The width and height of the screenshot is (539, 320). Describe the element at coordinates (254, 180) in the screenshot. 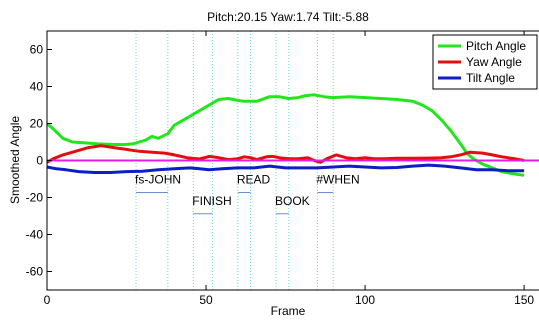

I see `sign-annotation-label: READ` at that location.